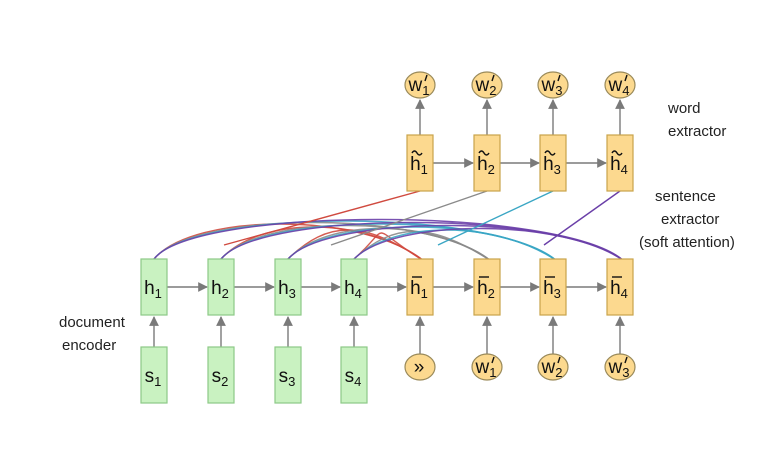  I want to click on sentence-input-1-shape, so click(420, 367).